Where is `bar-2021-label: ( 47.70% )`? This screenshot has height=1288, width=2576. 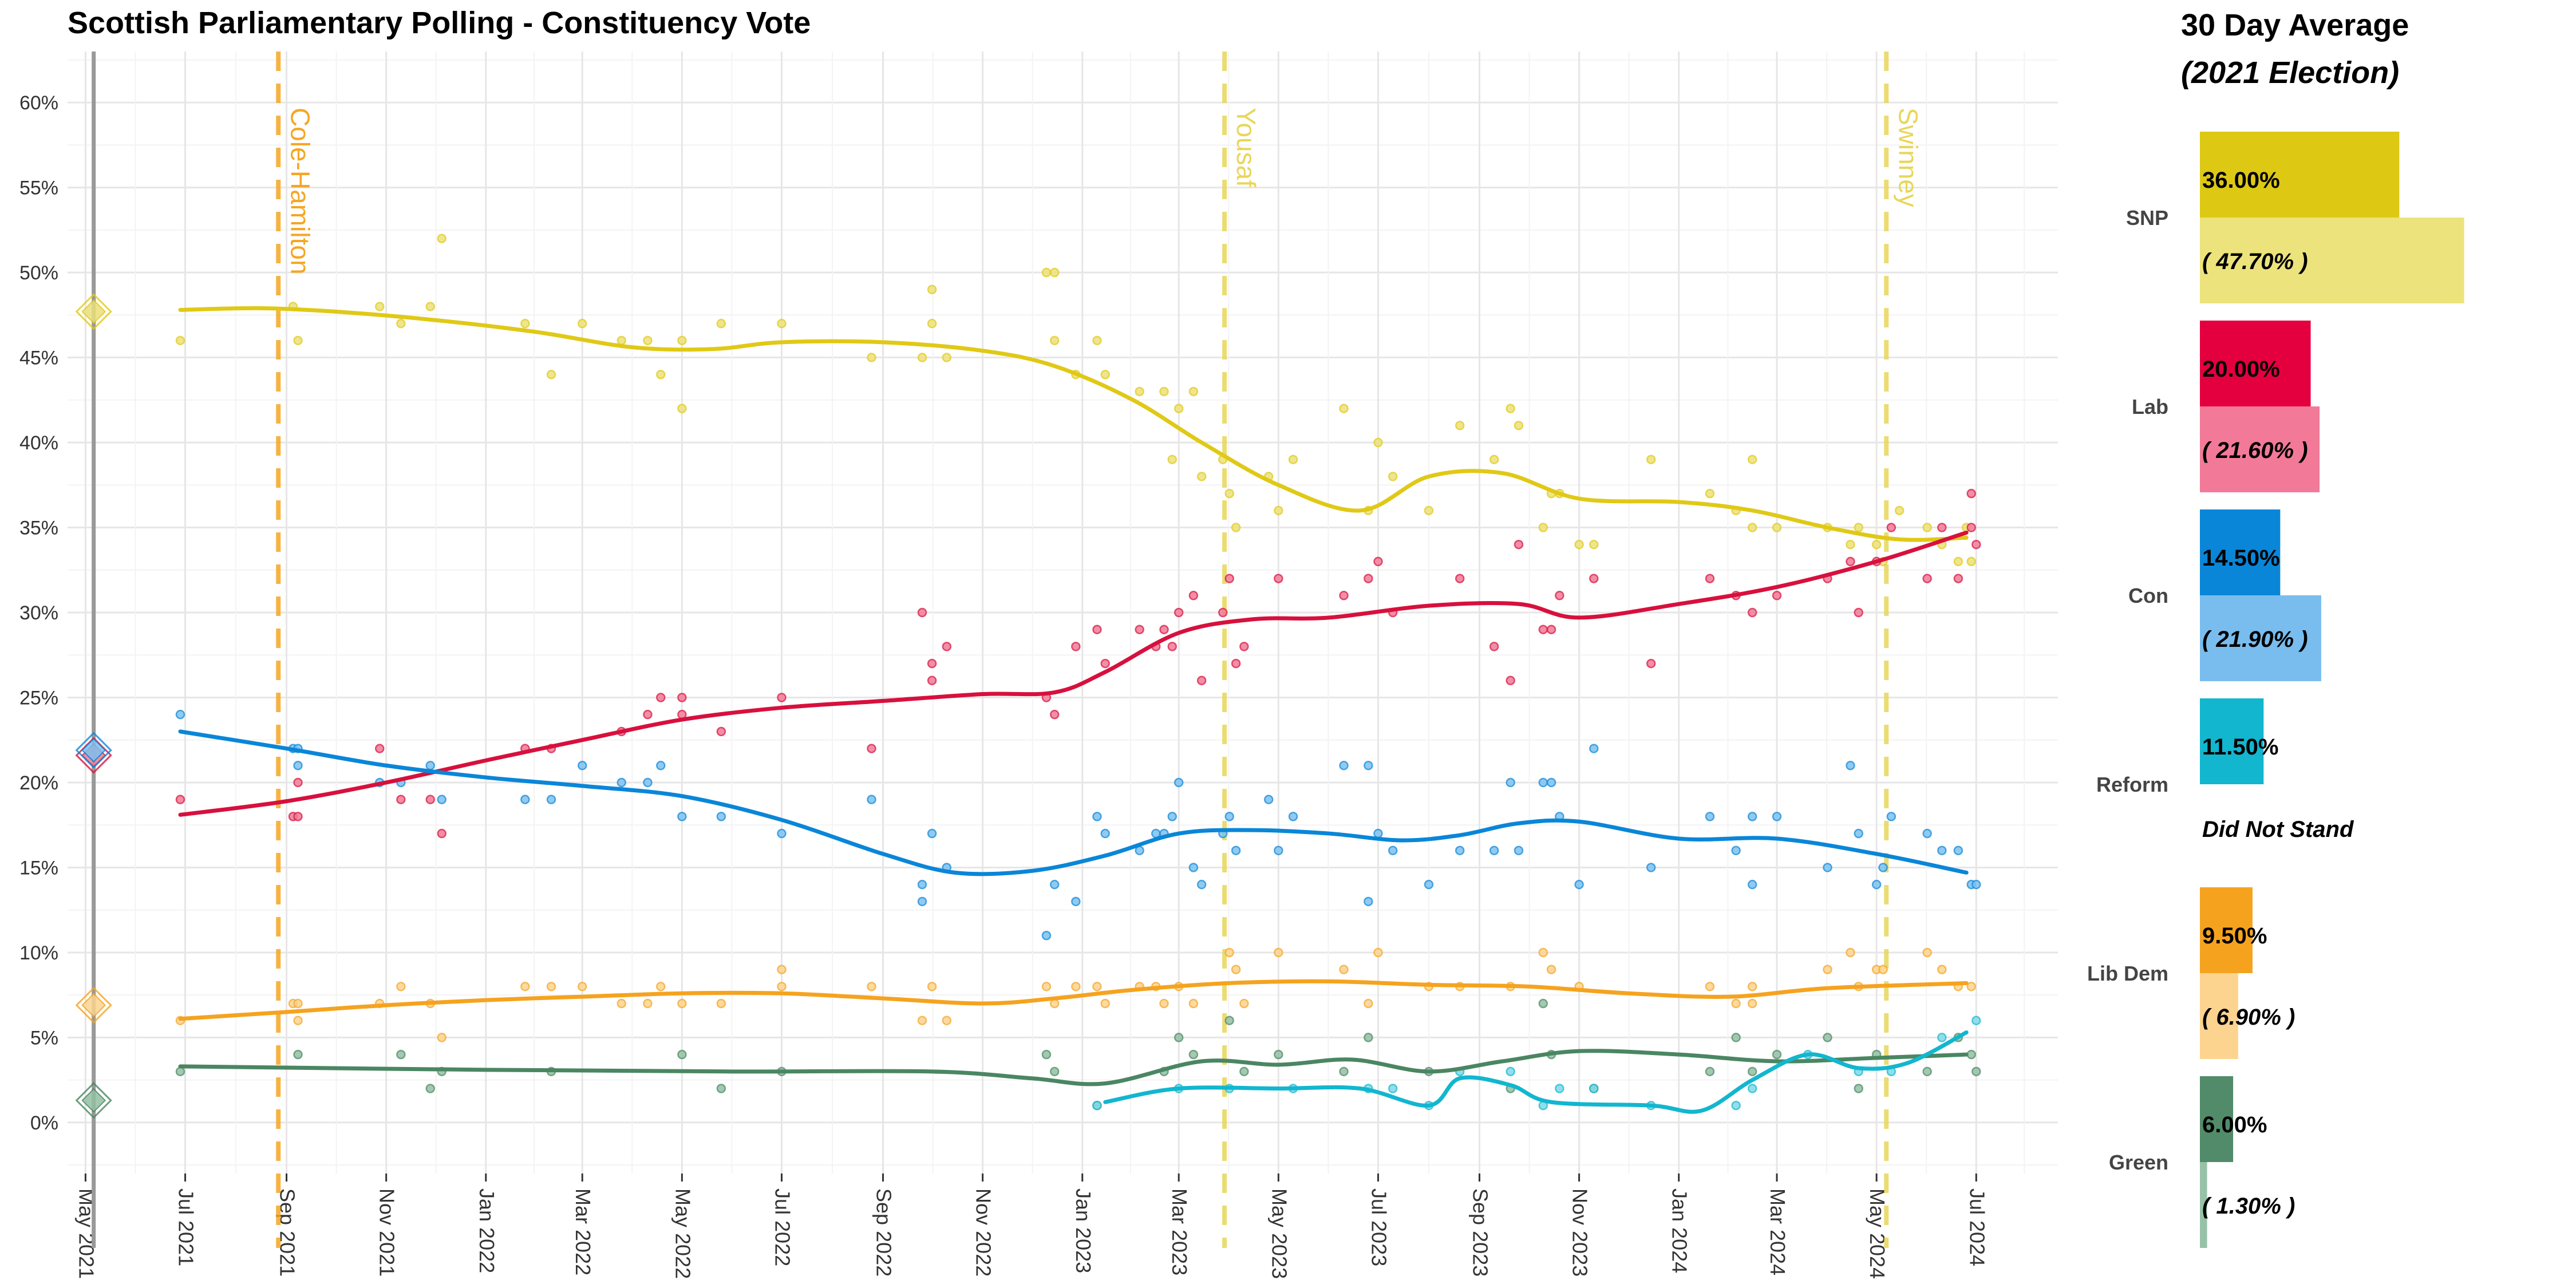 bar-2021-label: ( 47.70% ) is located at coordinates (2255, 261).